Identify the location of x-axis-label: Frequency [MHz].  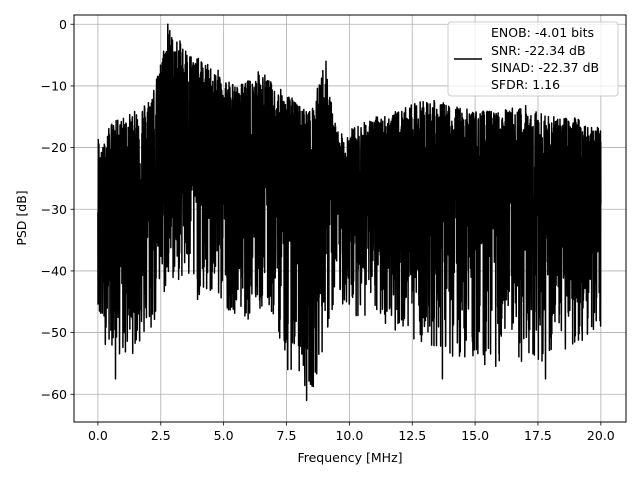
(349, 457).